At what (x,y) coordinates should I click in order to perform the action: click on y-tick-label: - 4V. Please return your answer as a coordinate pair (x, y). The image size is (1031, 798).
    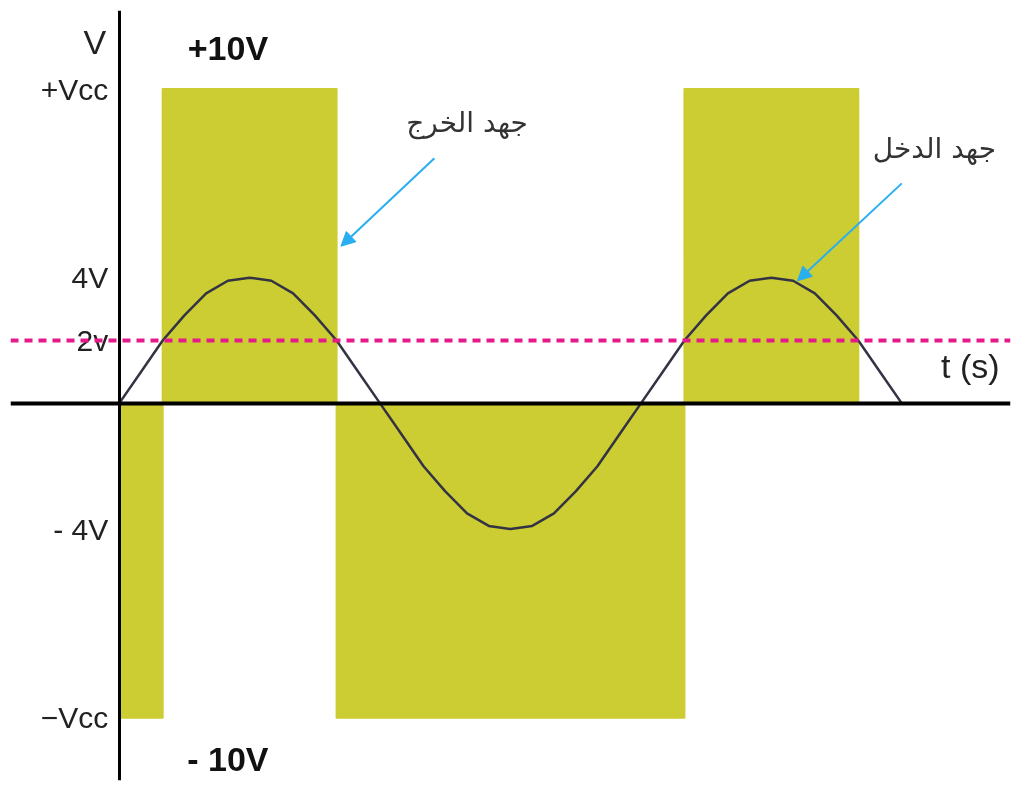
    Looking at the image, I should click on (81, 529).